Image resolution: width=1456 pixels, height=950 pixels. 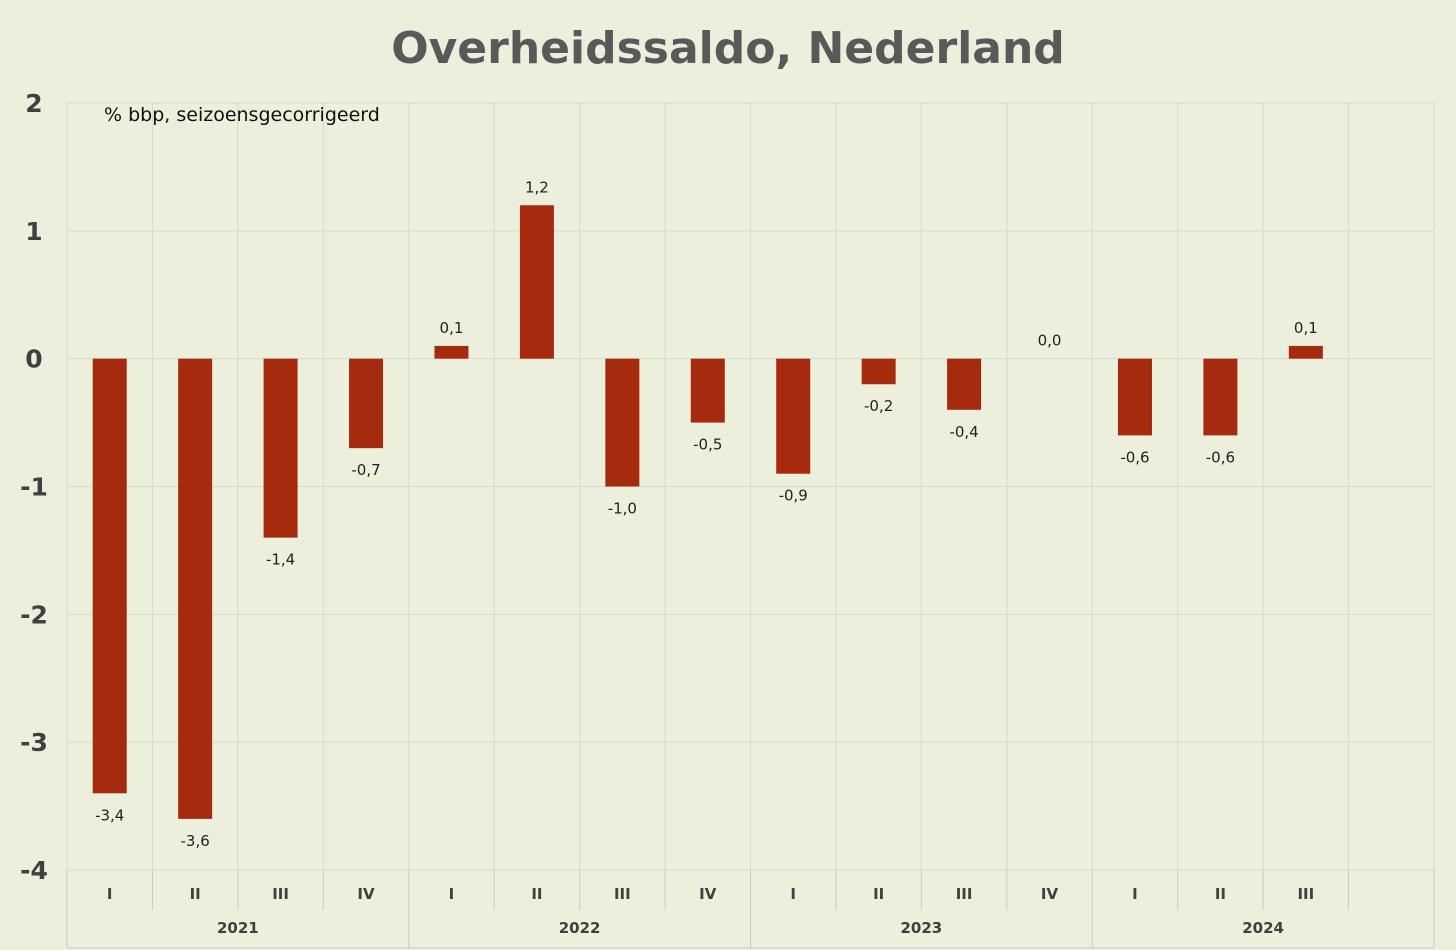 I want to click on data-label: -0,4, so click(x=963, y=432).